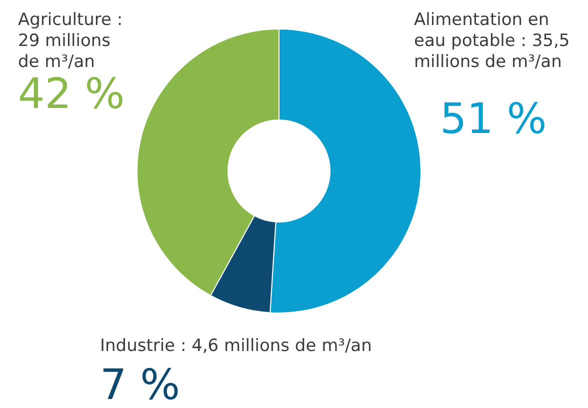 The width and height of the screenshot is (588, 408). What do you see at coordinates (492, 41) in the screenshot?
I see `slice-label: Alimentation en eau potable : 35,5 millions de m³/an` at bounding box center [492, 41].